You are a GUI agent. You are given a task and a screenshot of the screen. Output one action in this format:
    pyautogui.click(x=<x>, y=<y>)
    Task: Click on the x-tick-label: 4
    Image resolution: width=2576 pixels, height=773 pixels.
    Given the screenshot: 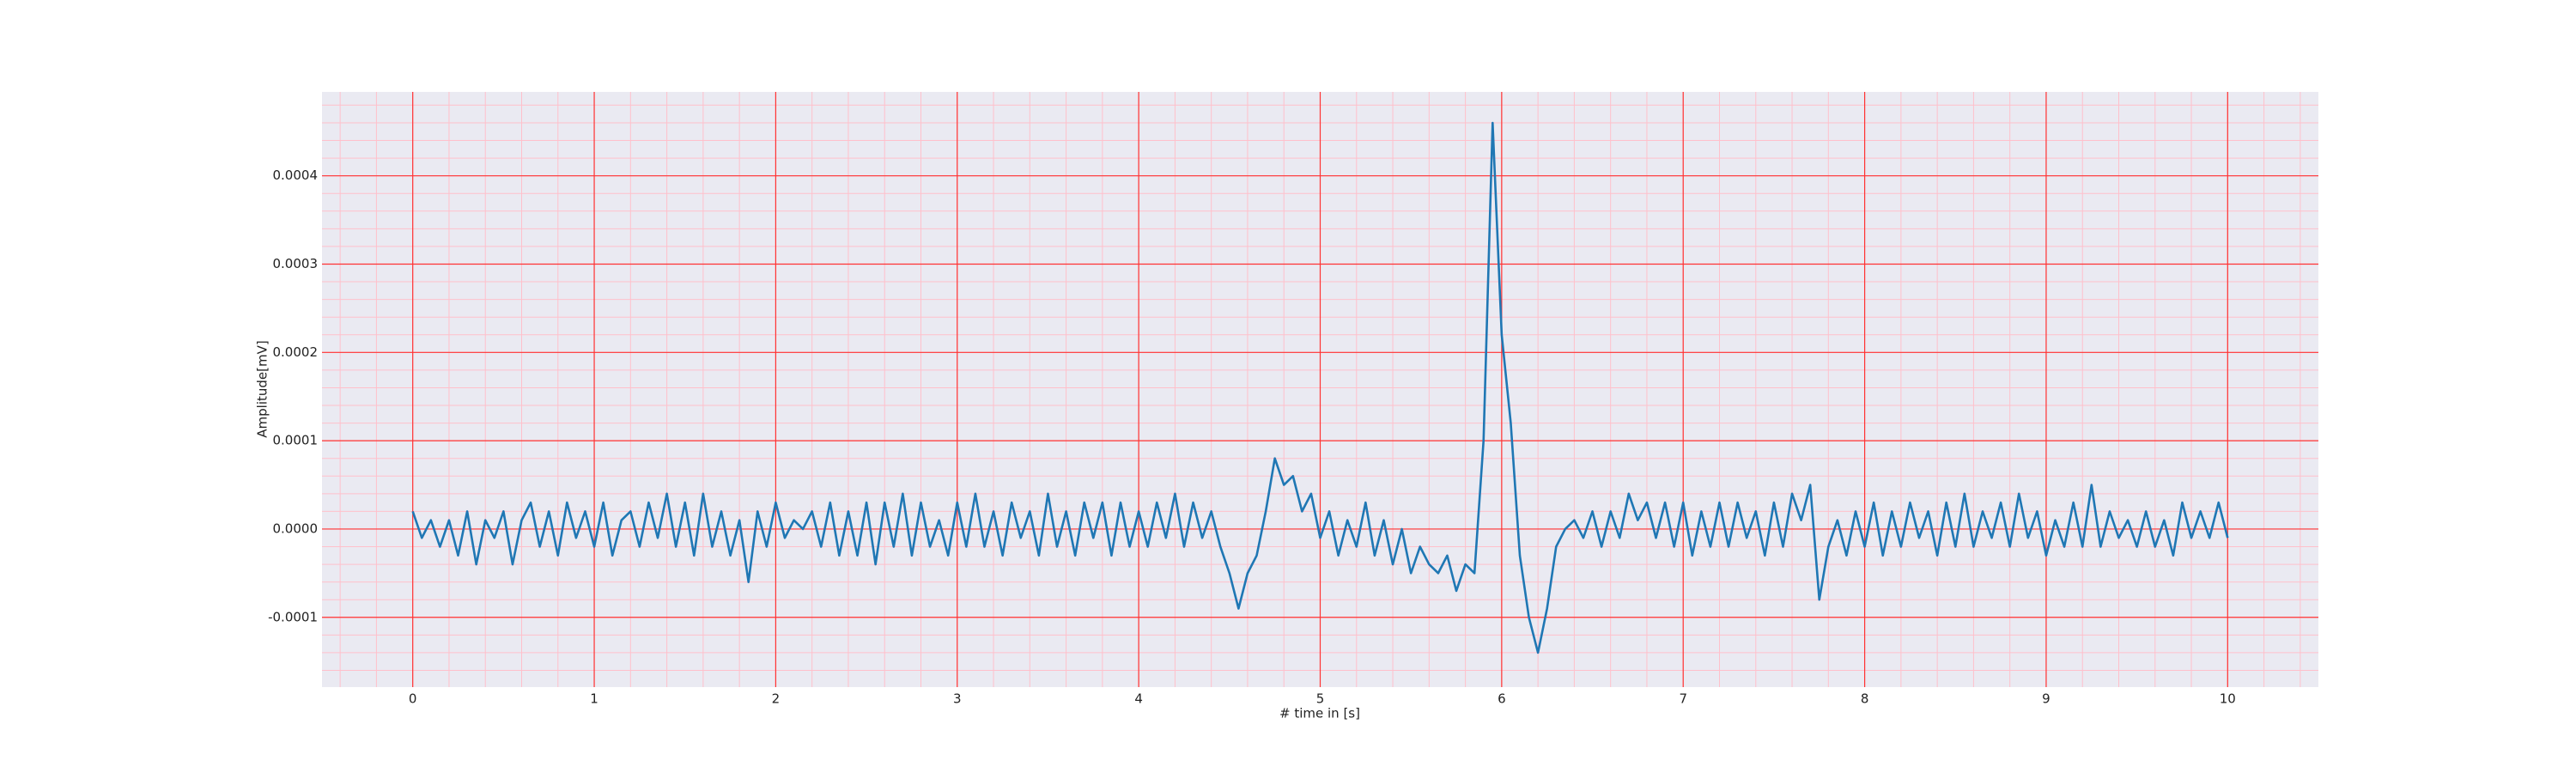 What is the action you would take?
    pyautogui.click(x=1138, y=699)
    